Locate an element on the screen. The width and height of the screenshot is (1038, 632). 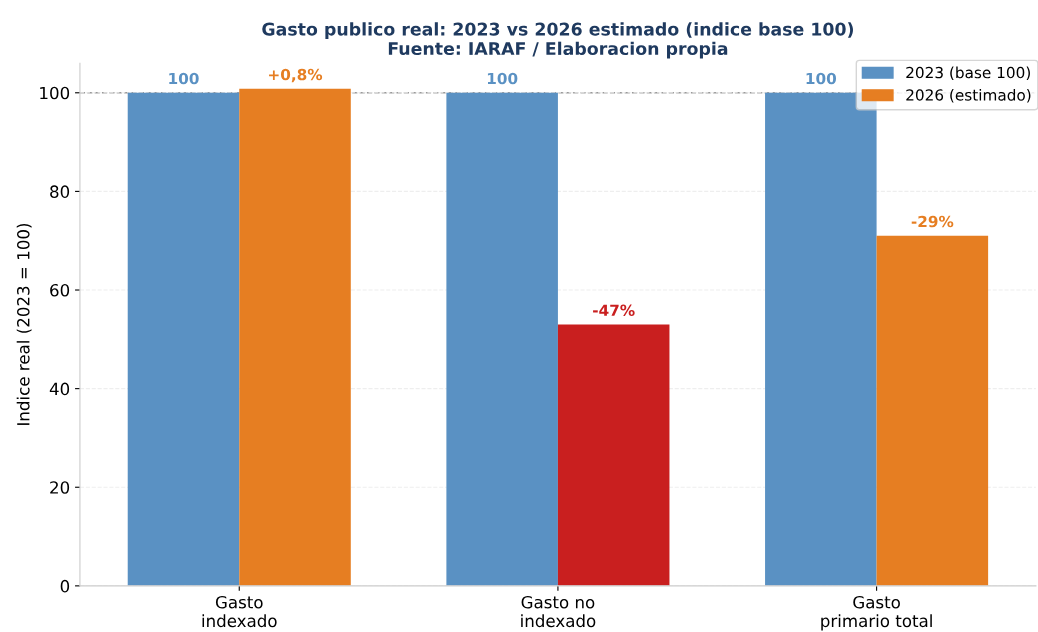
chart-title: Gasto publico real: 2023 vs 2026 estimado (indice base 100) Fuente: IARAF / Elaboracion propia is located at coordinates (557, 40).